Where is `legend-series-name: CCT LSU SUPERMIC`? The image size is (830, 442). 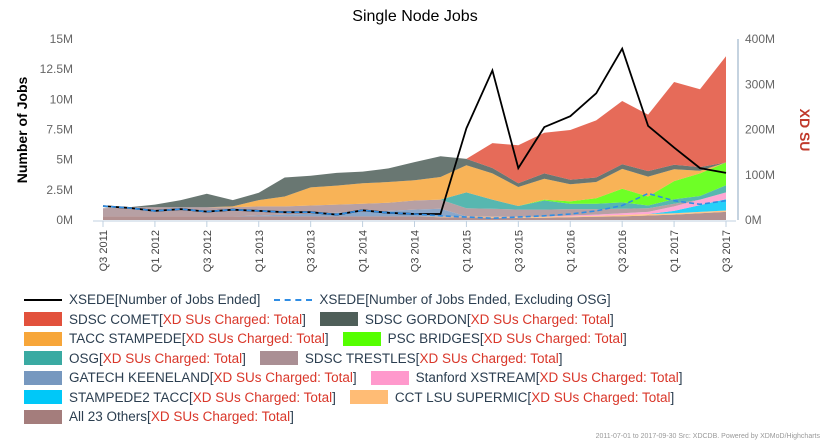
legend-series-name: CCT LSU SUPERMIC is located at coordinates (461, 397).